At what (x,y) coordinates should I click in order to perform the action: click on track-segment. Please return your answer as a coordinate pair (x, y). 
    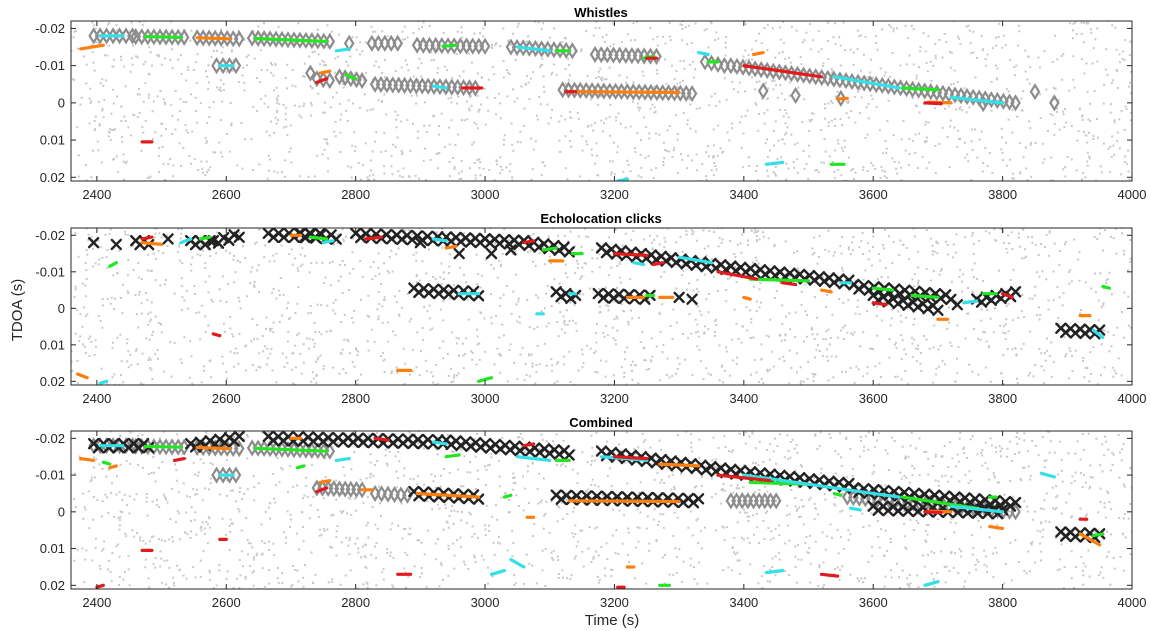
    Looking at the image, I should click on (970, 302).